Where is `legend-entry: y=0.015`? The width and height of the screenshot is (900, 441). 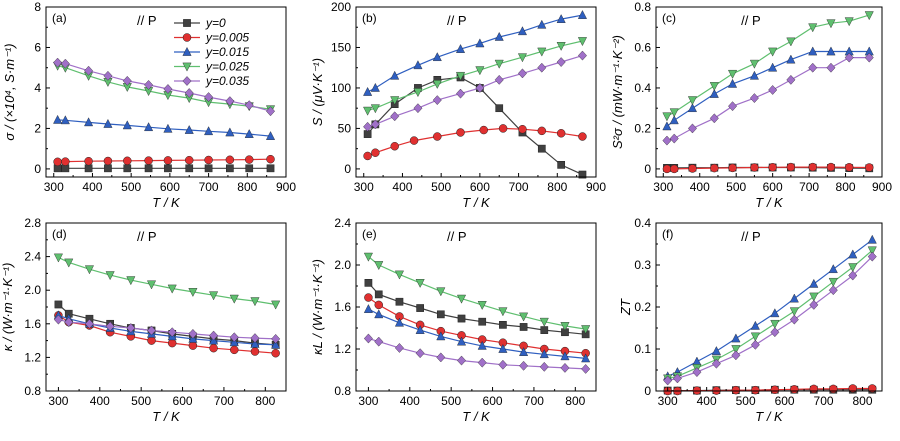
legend-entry: y=0.015 is located at coordinates (211, 52).